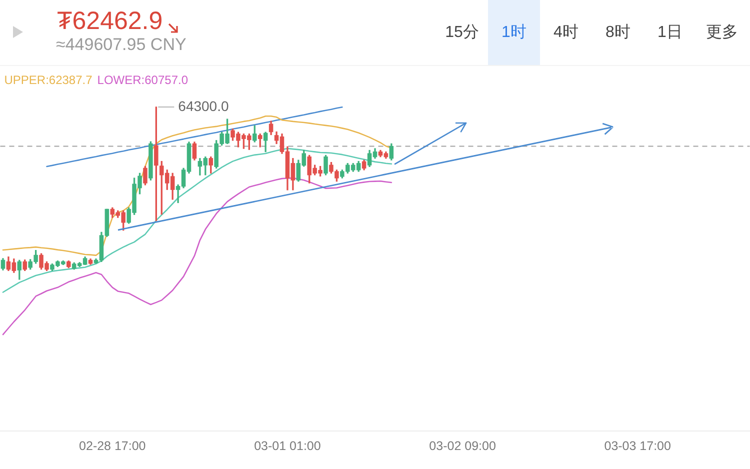  I want to click on x-tick-label: 03-03 17:00, so click(638, 445).